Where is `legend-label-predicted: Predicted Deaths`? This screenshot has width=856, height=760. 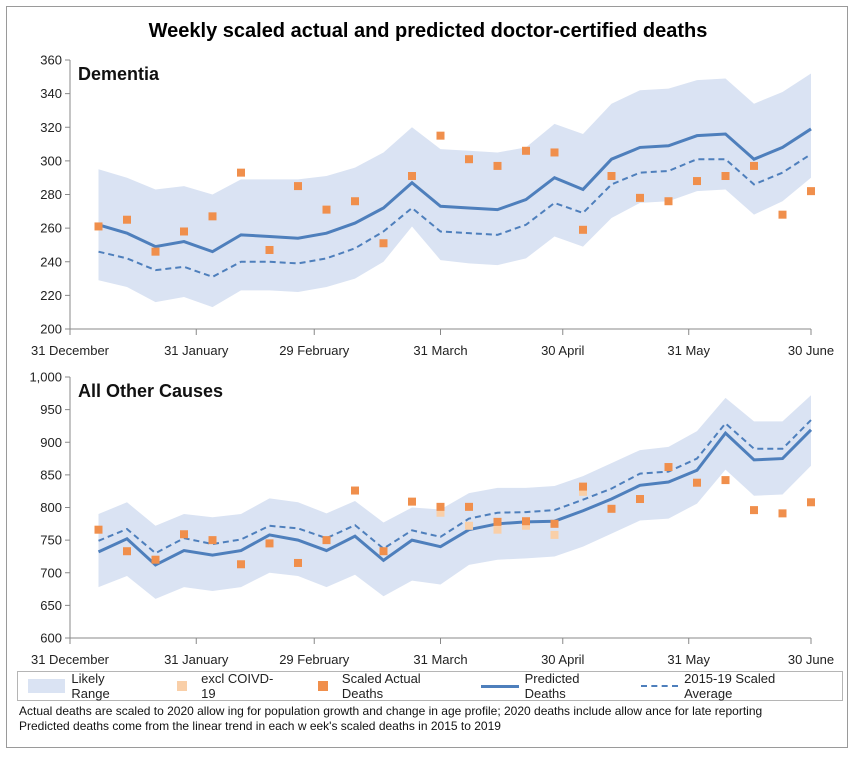
legend-label-predicted: Predicted Deaths is located at coordinates (552, 686).